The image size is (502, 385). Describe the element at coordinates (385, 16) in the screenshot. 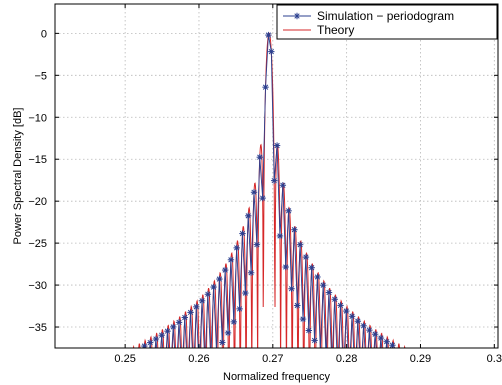

I see `legend-simulation-label: Simulation − periodogram` at that location.